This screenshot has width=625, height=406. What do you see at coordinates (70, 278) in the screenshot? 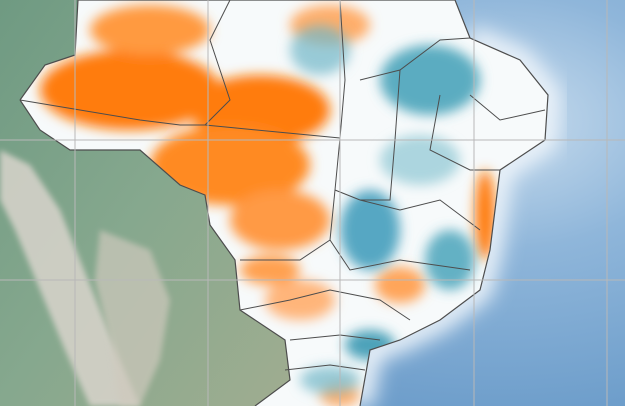
I see `andes` at bounding box center [70, 278].